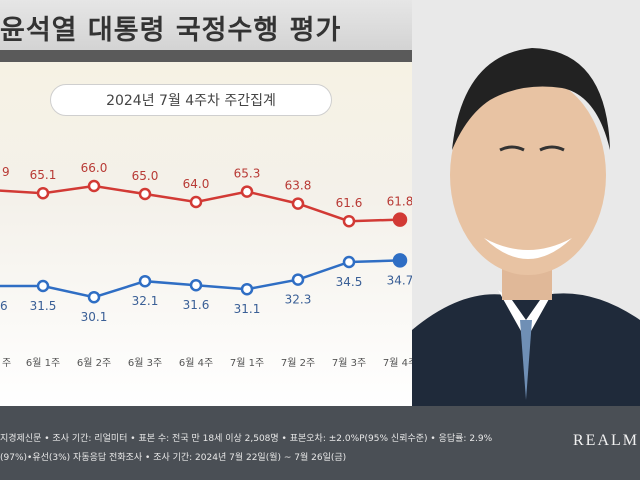 This screenshot has width=640, height=480. Describe the element at coordinates (94, 317) in the screenshot. I see `series-1-value-label: 30.1` at that location.